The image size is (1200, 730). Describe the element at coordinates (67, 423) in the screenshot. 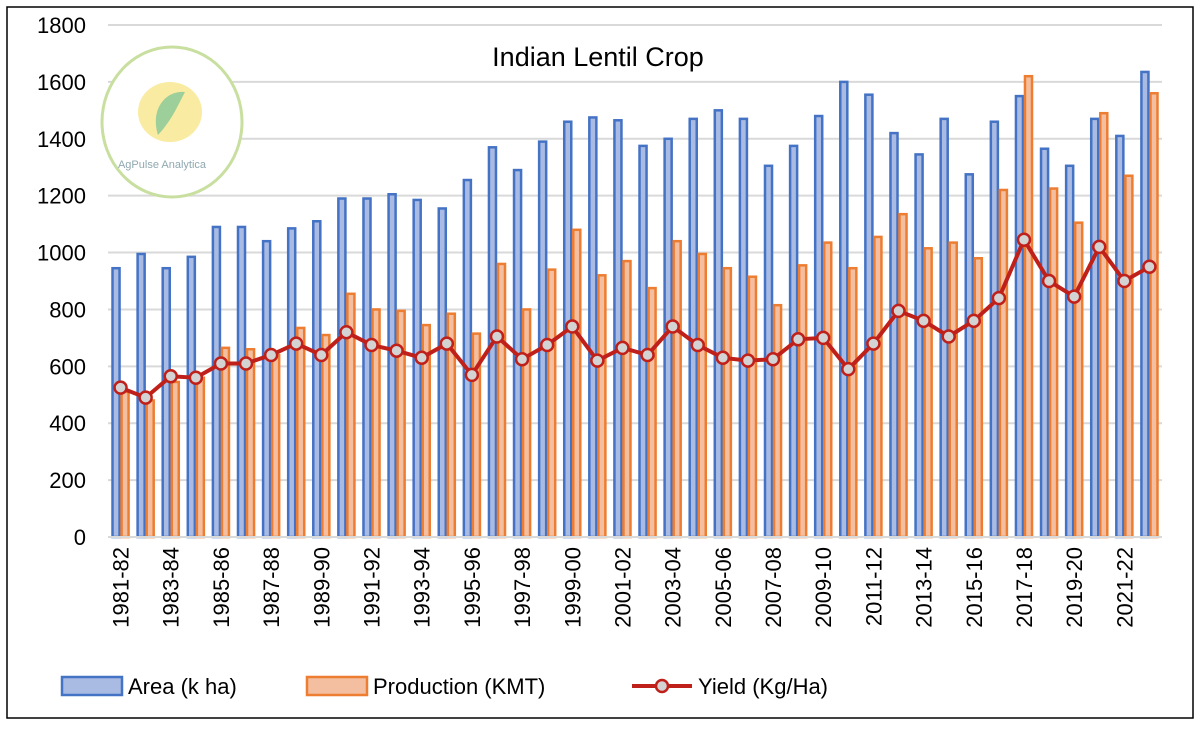

I see `y-tick-label: 400` at that location.